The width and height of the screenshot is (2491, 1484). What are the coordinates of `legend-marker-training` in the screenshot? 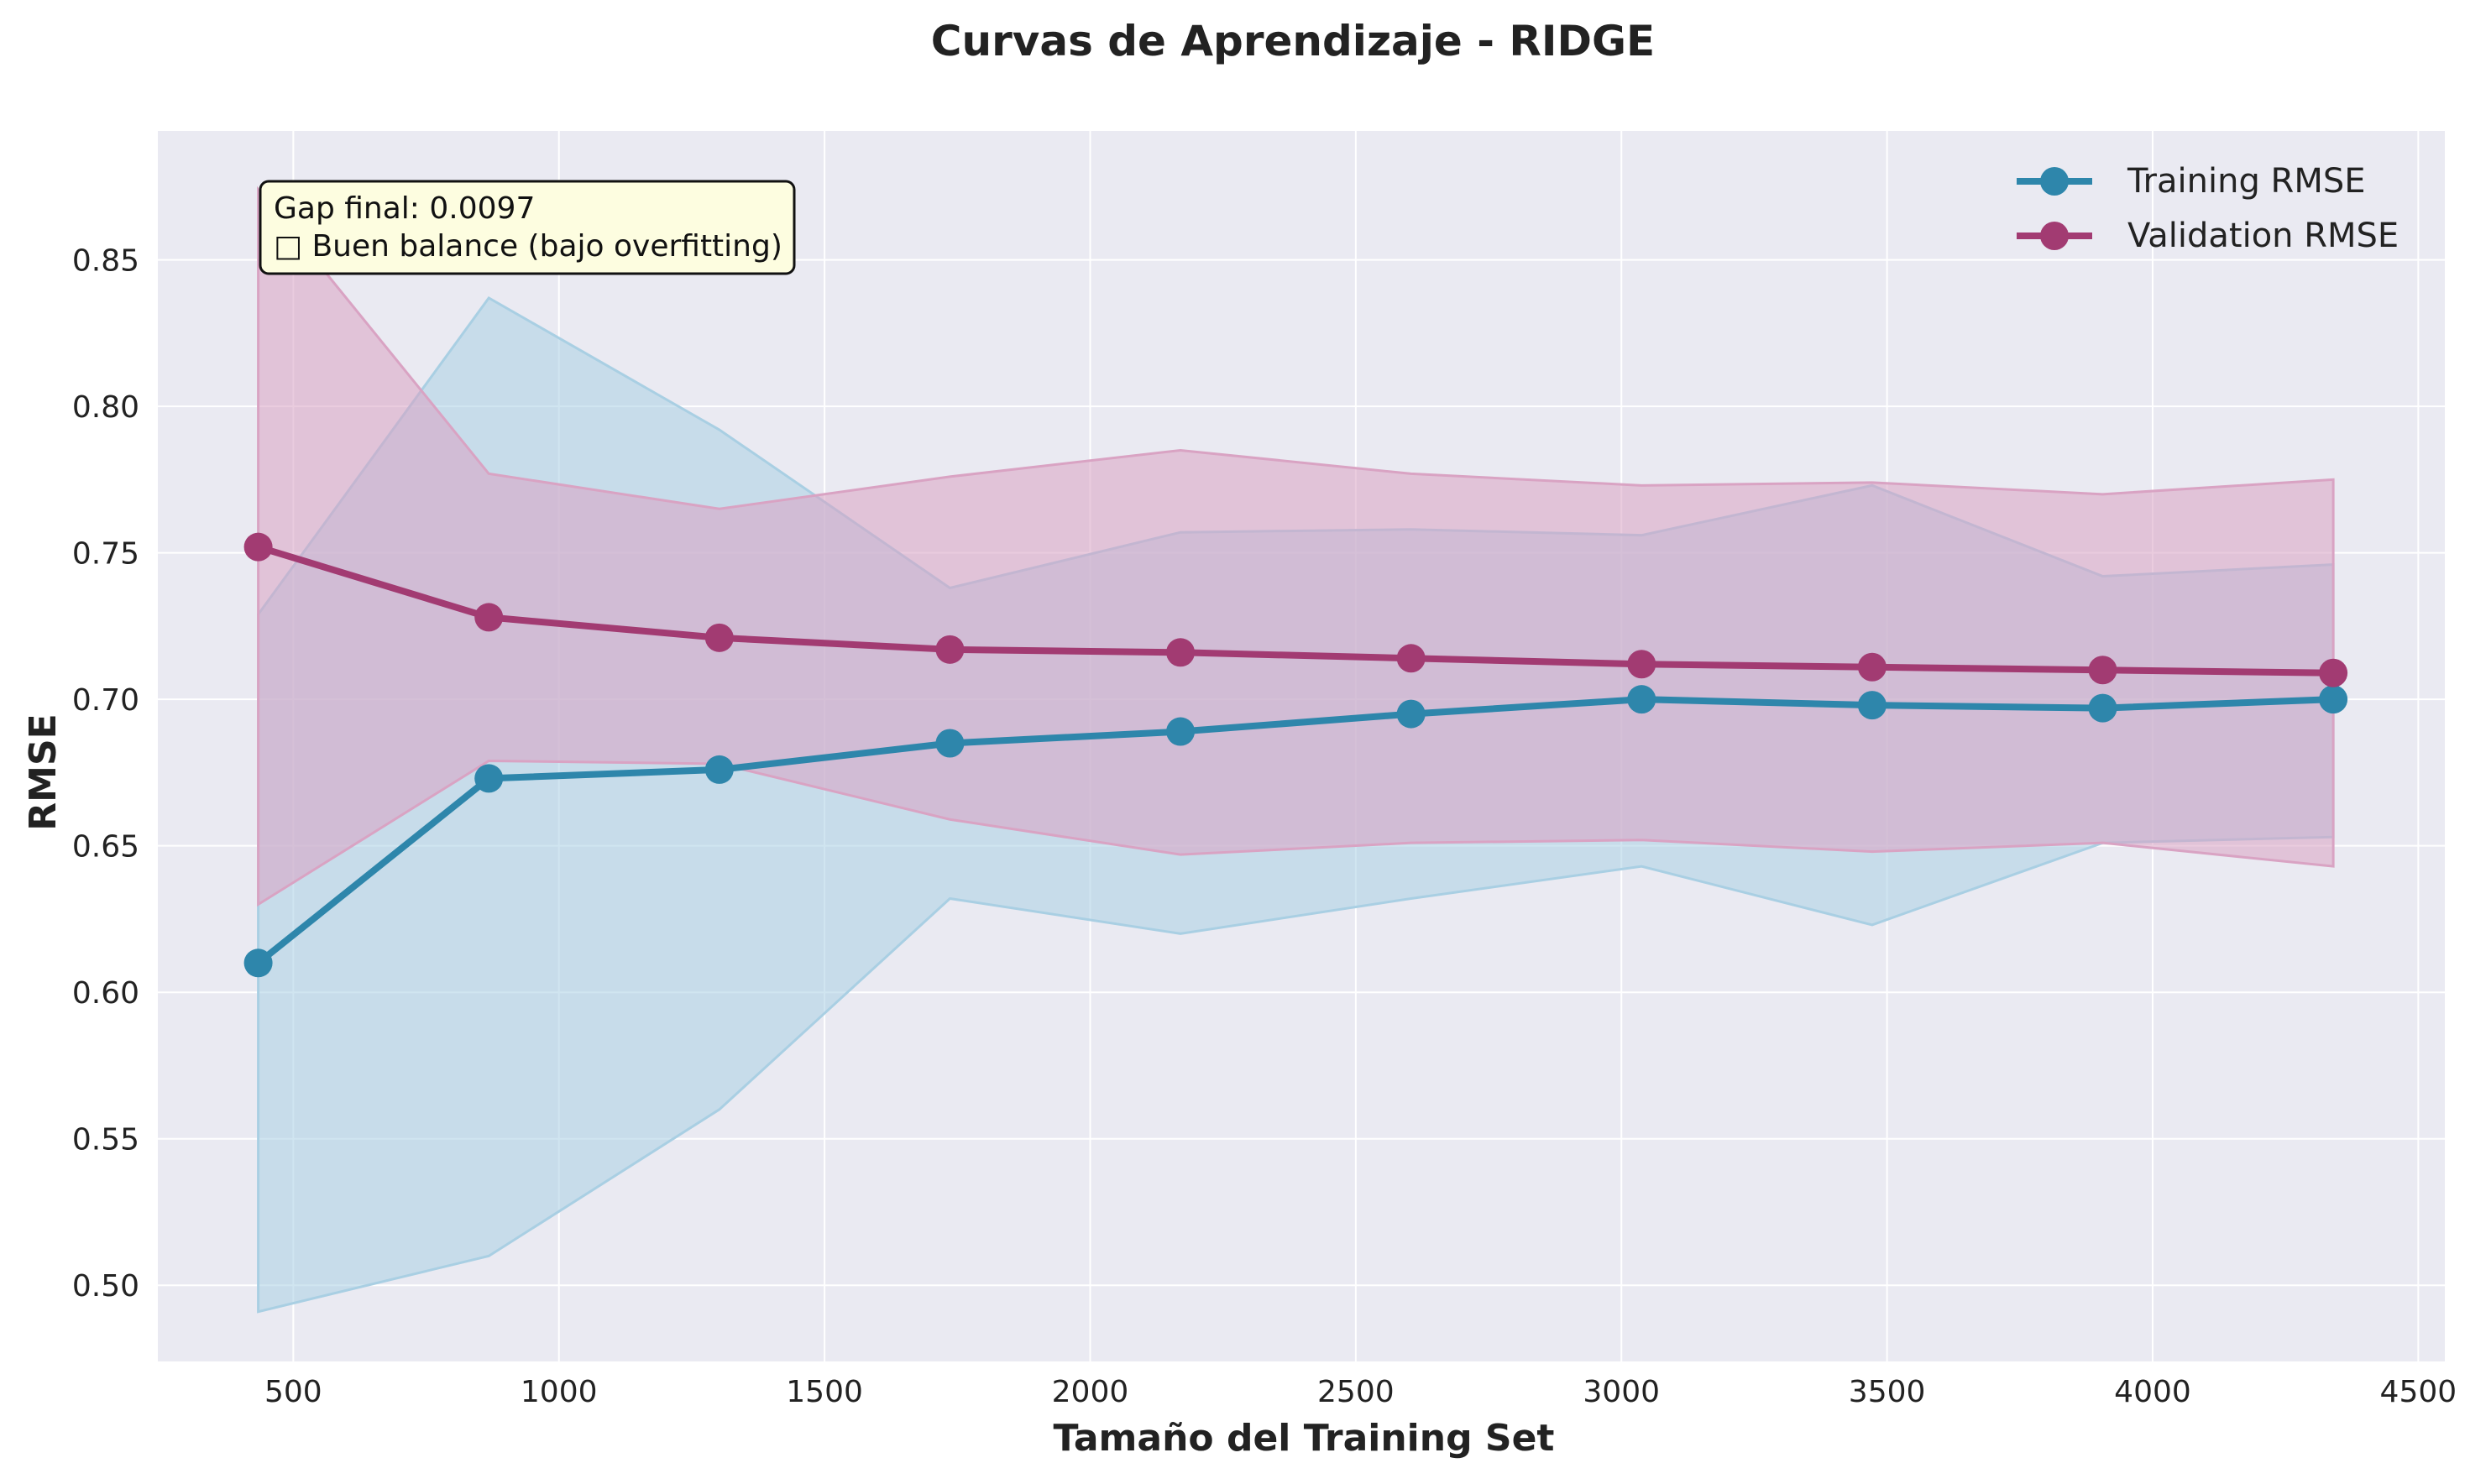 It's located at (2055, 181).